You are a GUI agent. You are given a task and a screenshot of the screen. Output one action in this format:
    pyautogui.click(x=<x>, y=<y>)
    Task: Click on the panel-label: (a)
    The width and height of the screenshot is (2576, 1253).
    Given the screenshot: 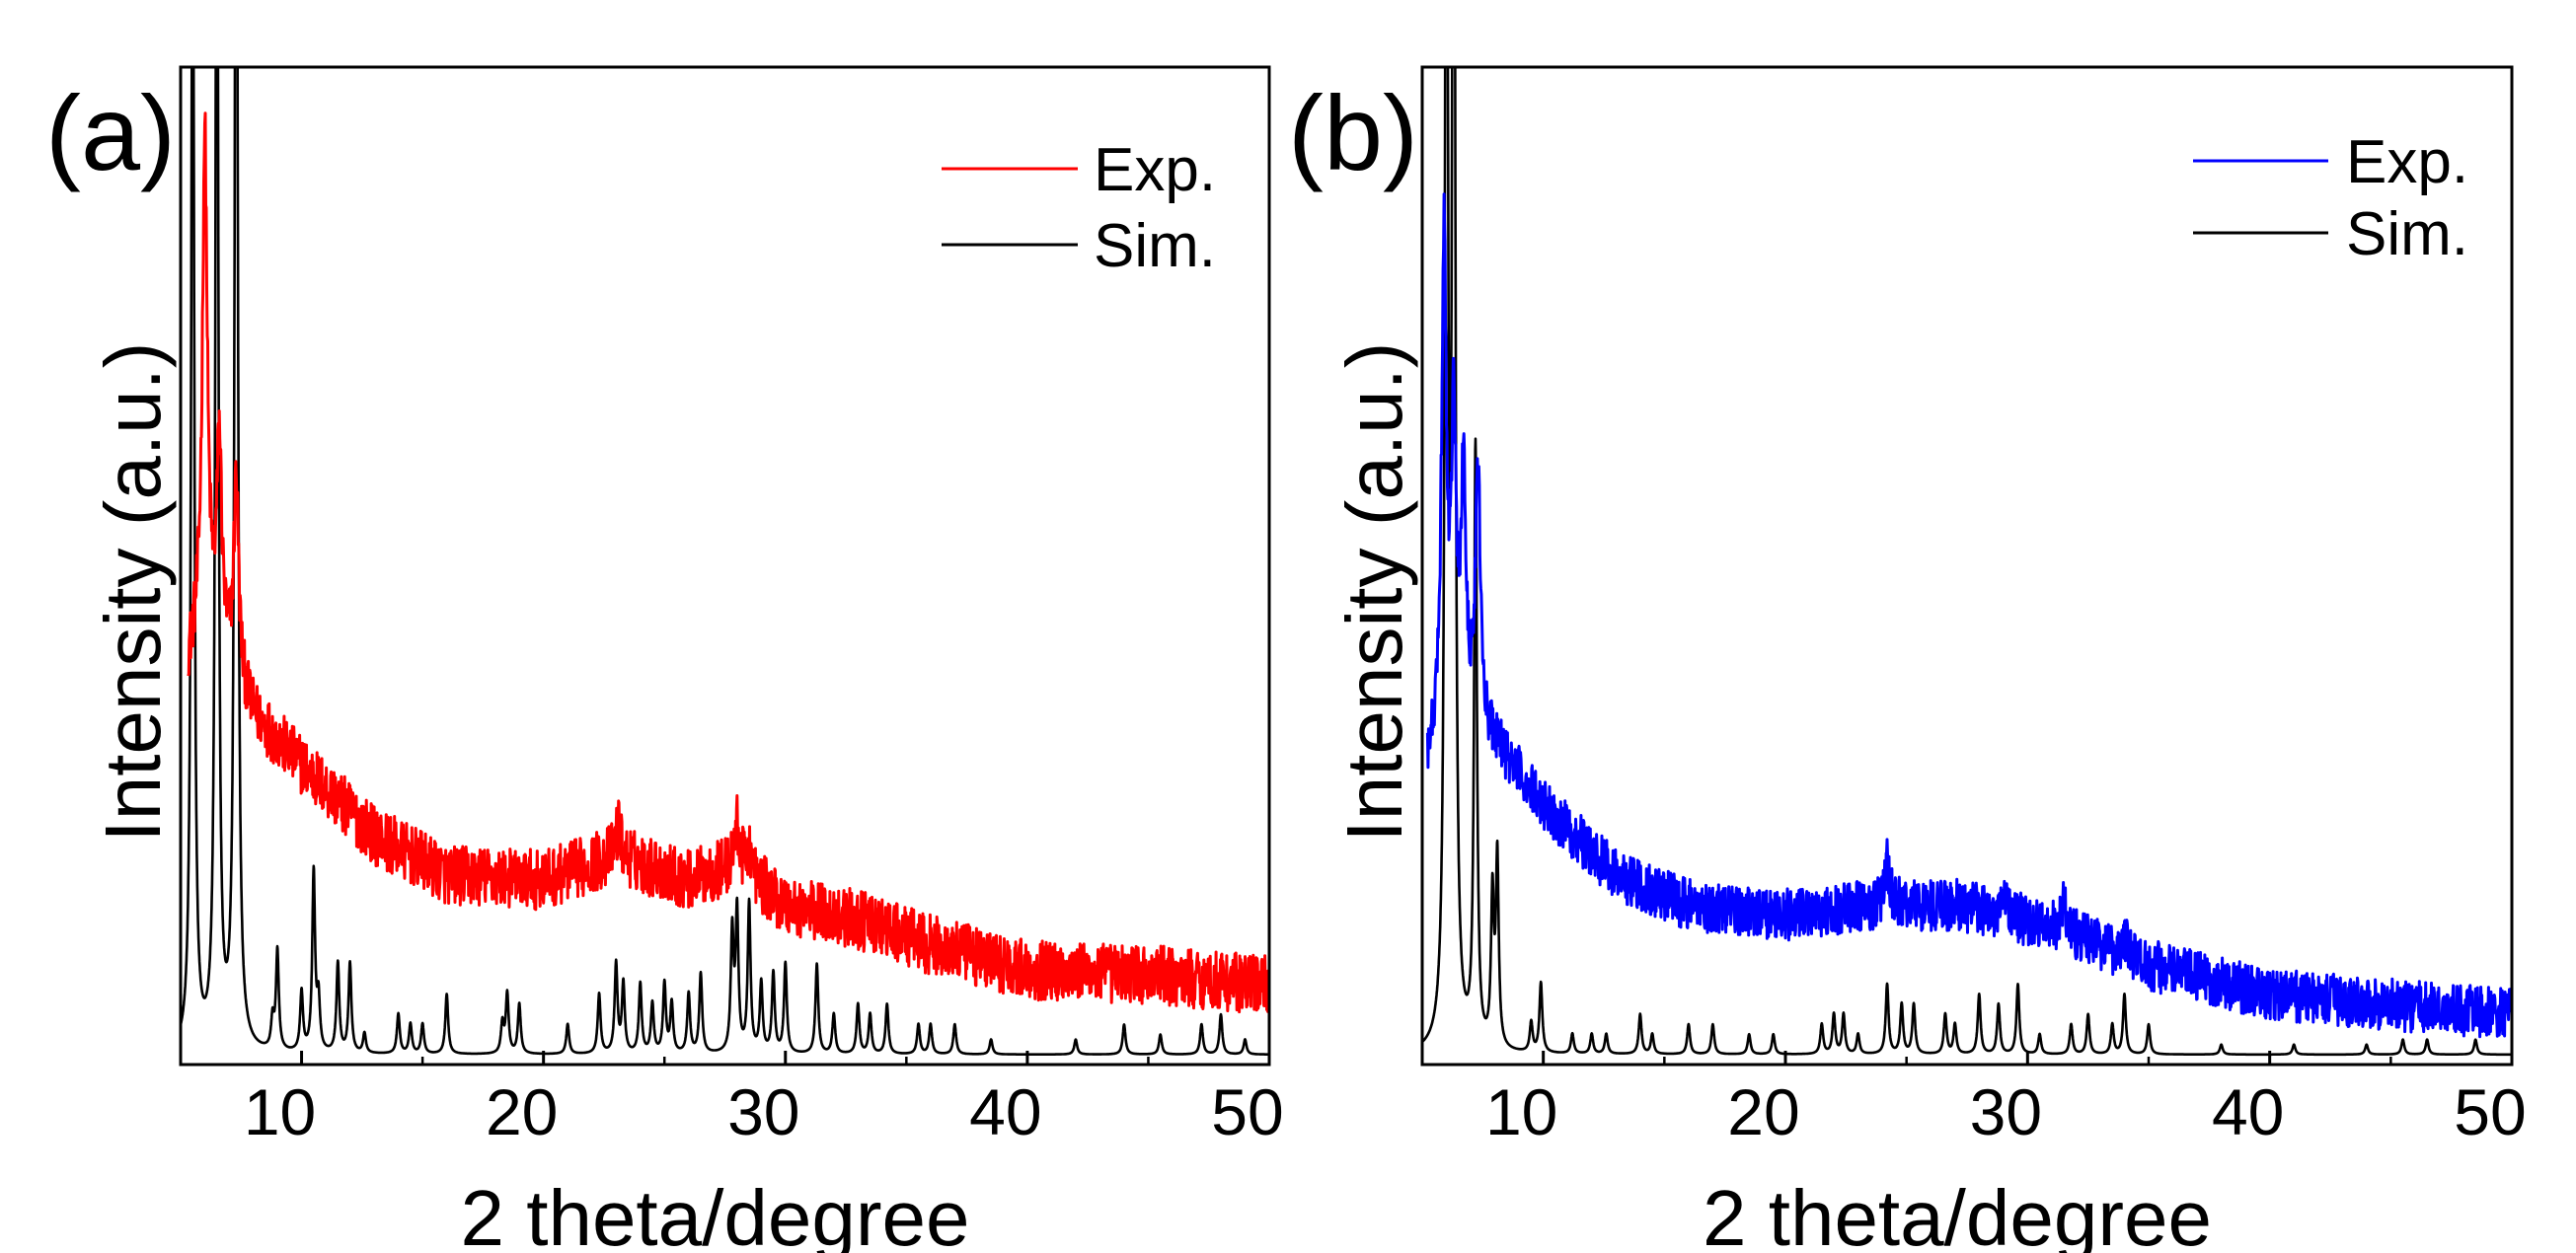 What is the action you would take?
    pyautogui.click(x=110, y=132)
    